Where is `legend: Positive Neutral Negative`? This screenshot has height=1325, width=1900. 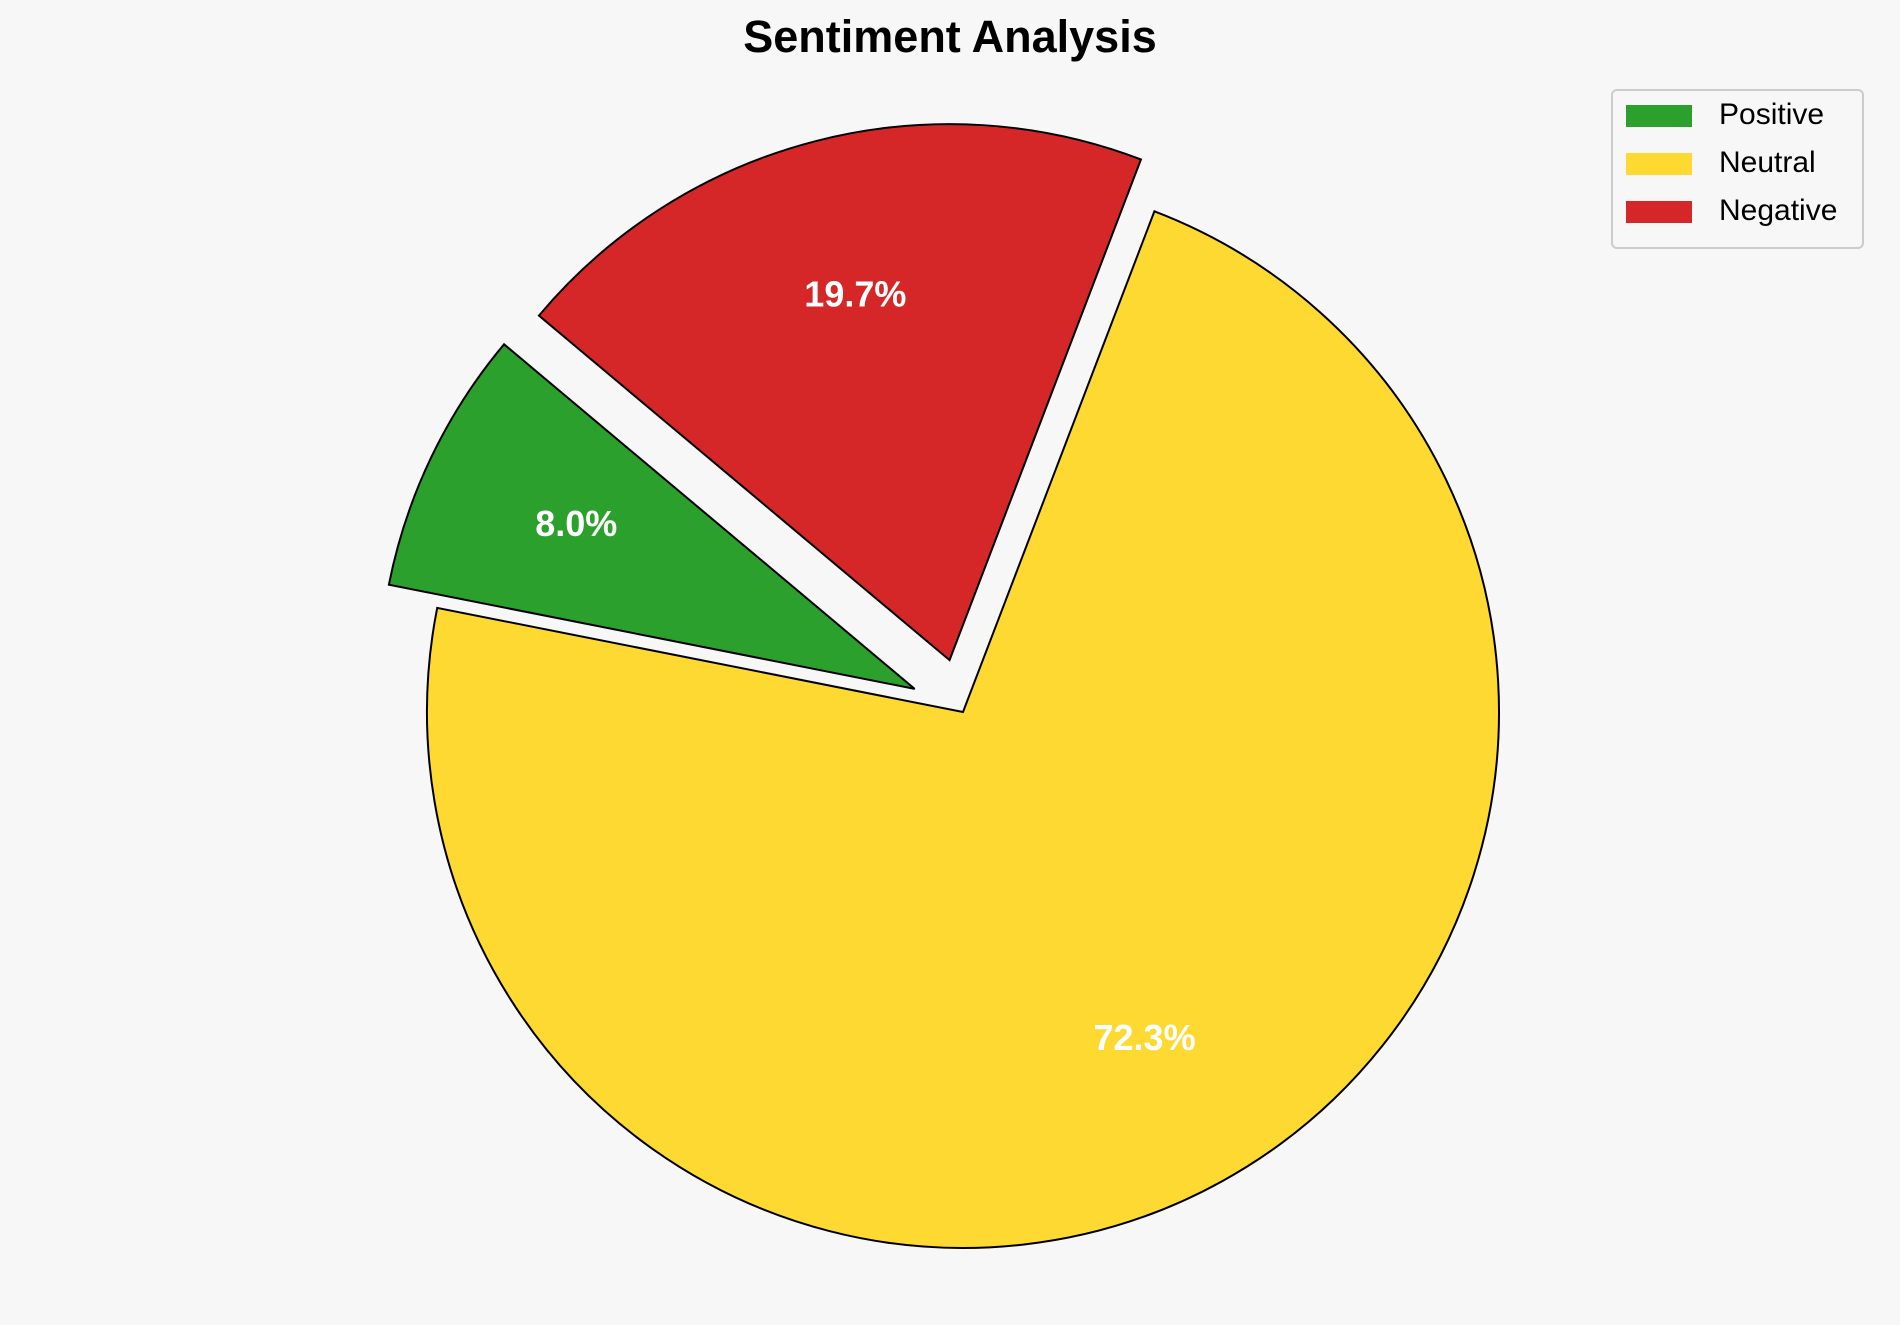
legend: Positive Neutral Negative is located at coordinates (1737, 169).